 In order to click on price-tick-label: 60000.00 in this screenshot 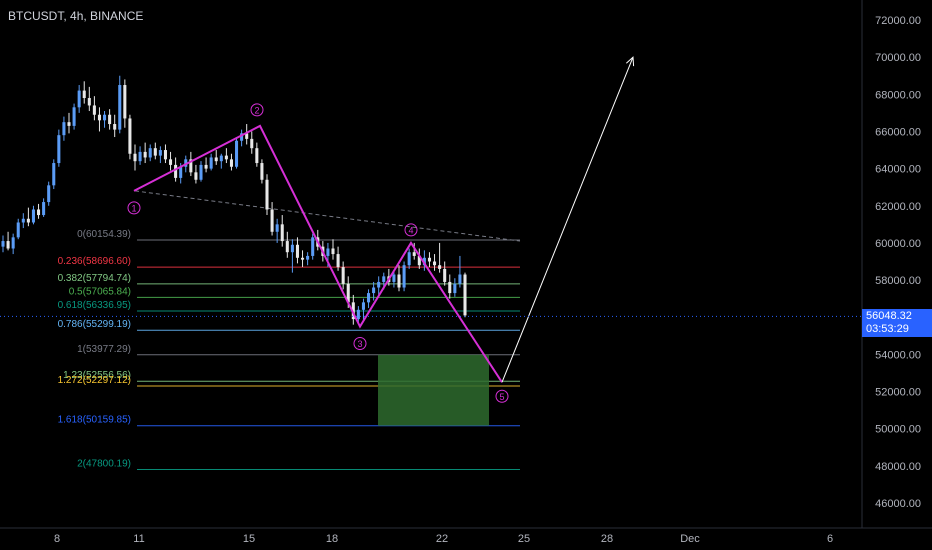, I will do `click(898, 244)`.